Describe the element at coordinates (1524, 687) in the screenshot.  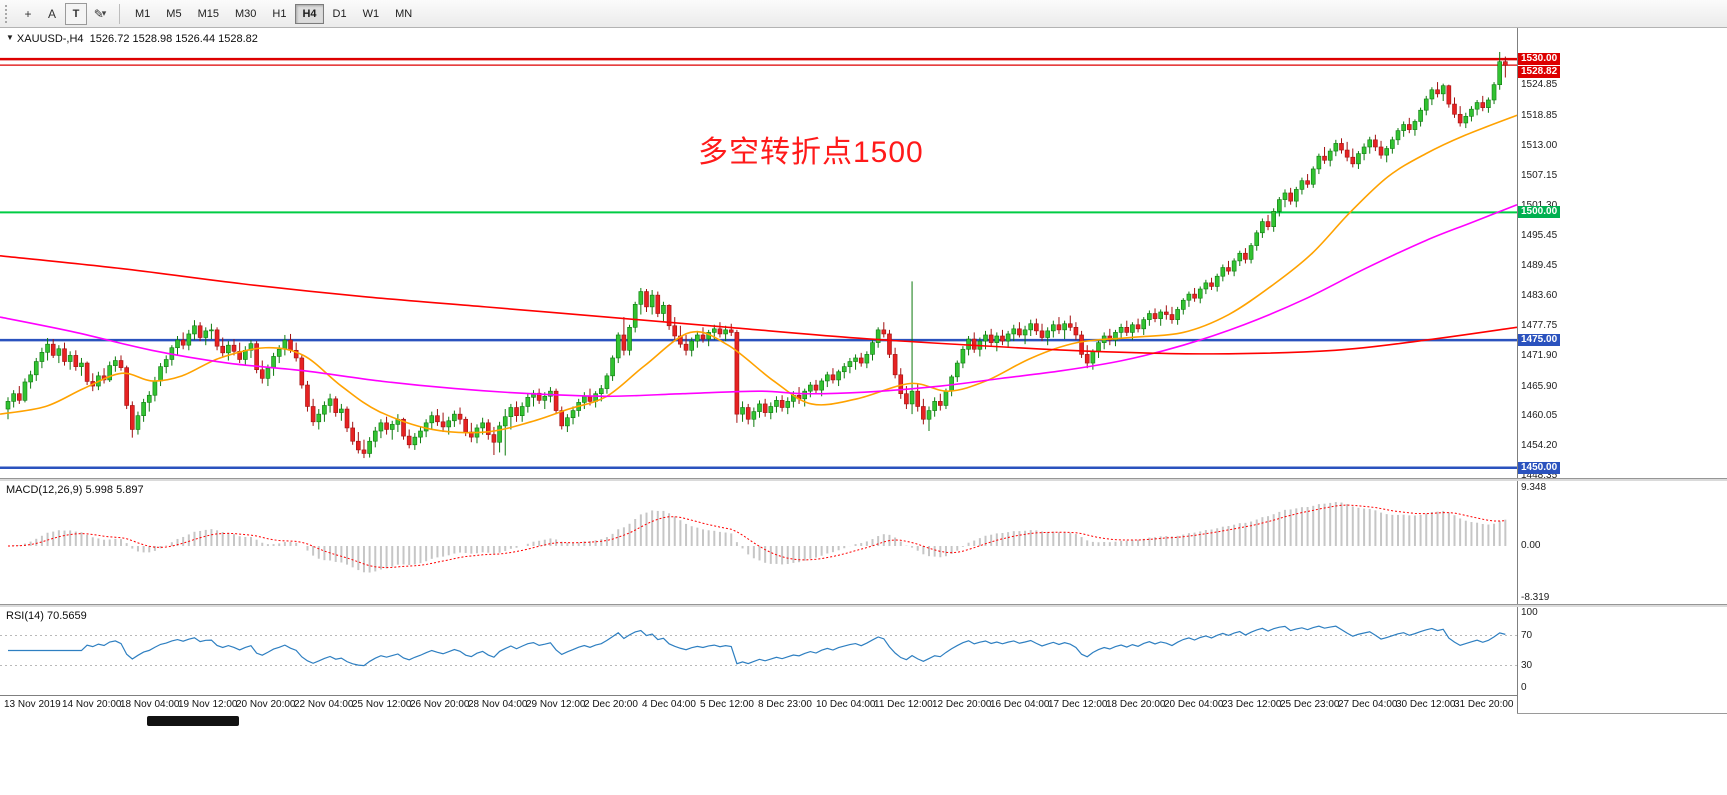
I see `axis-label: 0` at that location.